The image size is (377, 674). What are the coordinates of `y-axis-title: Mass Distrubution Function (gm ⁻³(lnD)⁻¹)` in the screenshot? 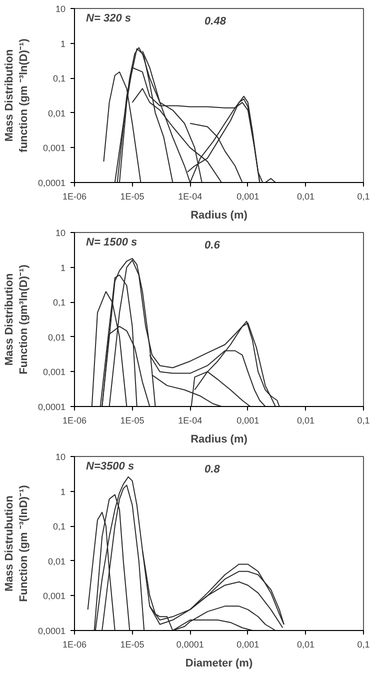 It's located at (17, 543).